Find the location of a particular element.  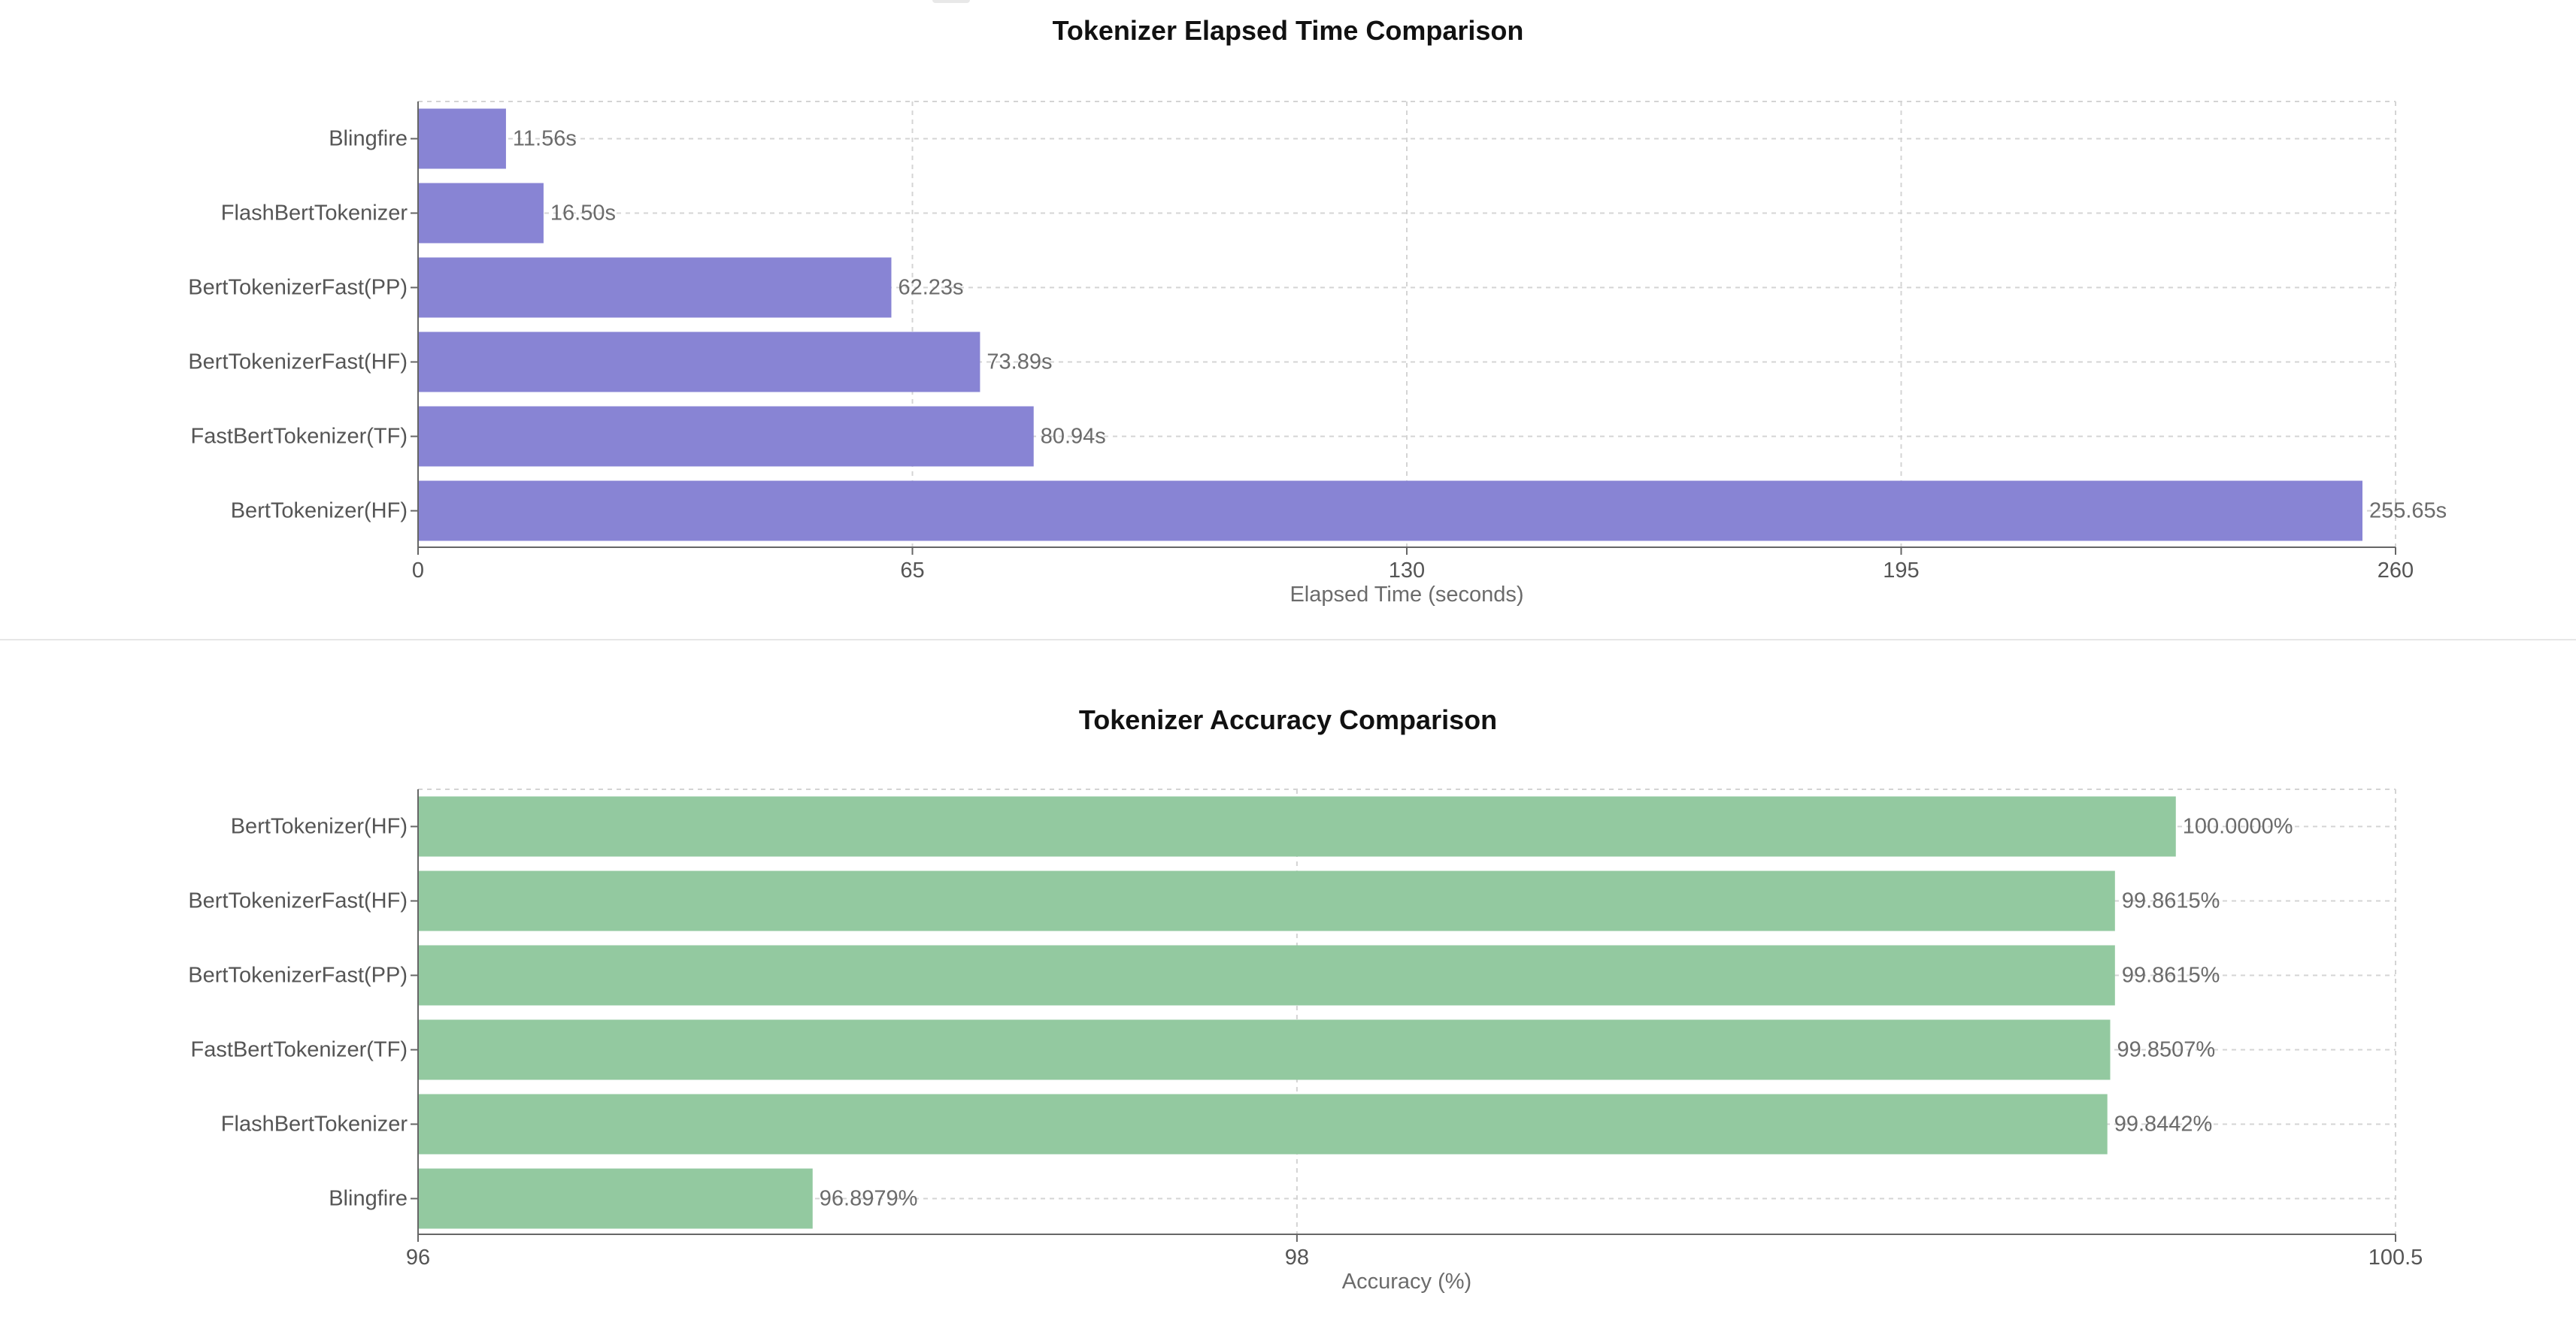

accuracy-category-label: BertTokenizerFast(PP) is located at coordinates (298, 976).